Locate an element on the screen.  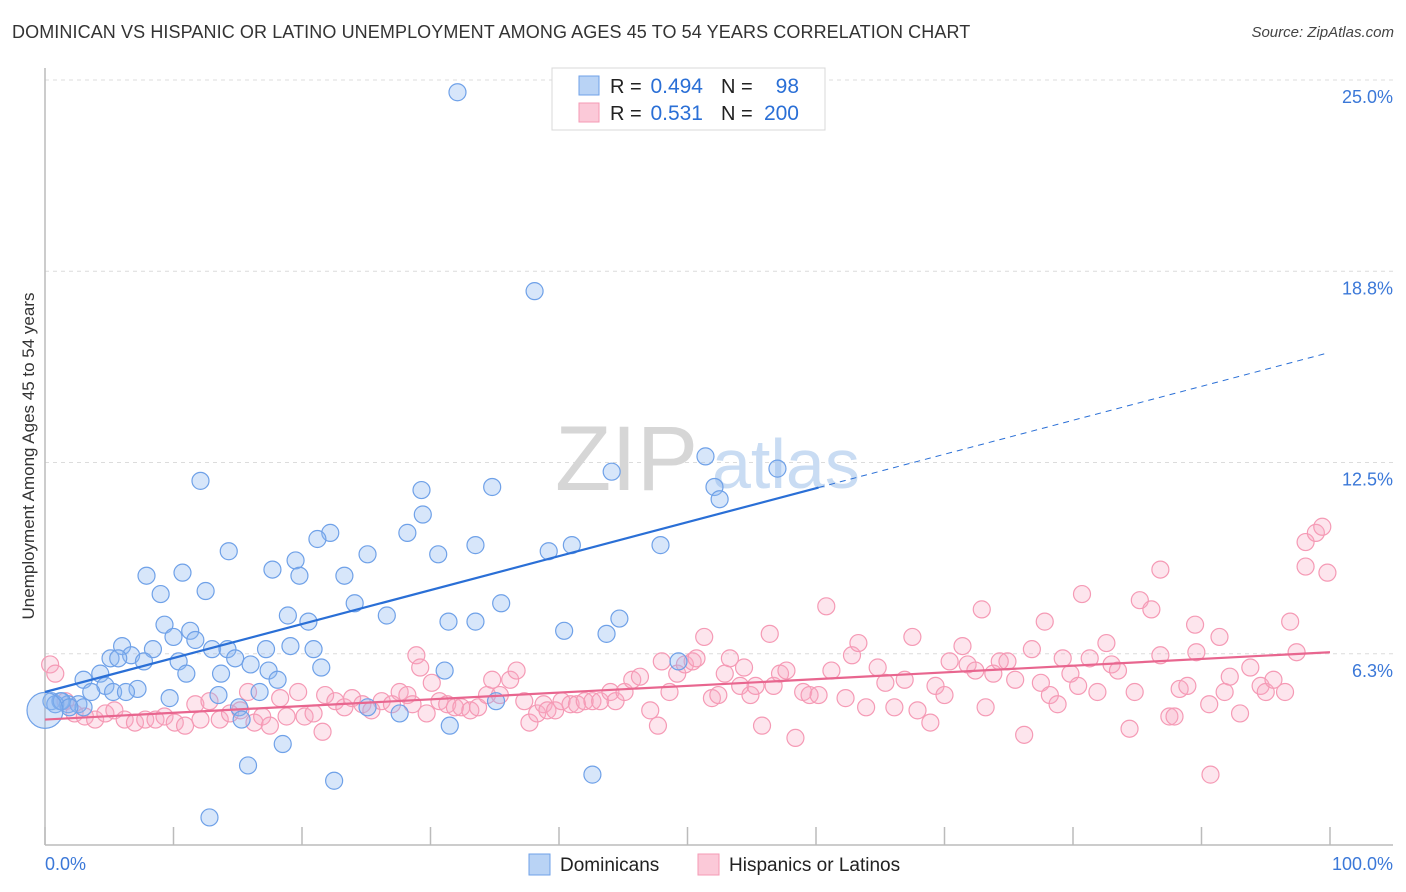
source-label: Source: ZipAtlas.com is located at coordinates (1322, 32).